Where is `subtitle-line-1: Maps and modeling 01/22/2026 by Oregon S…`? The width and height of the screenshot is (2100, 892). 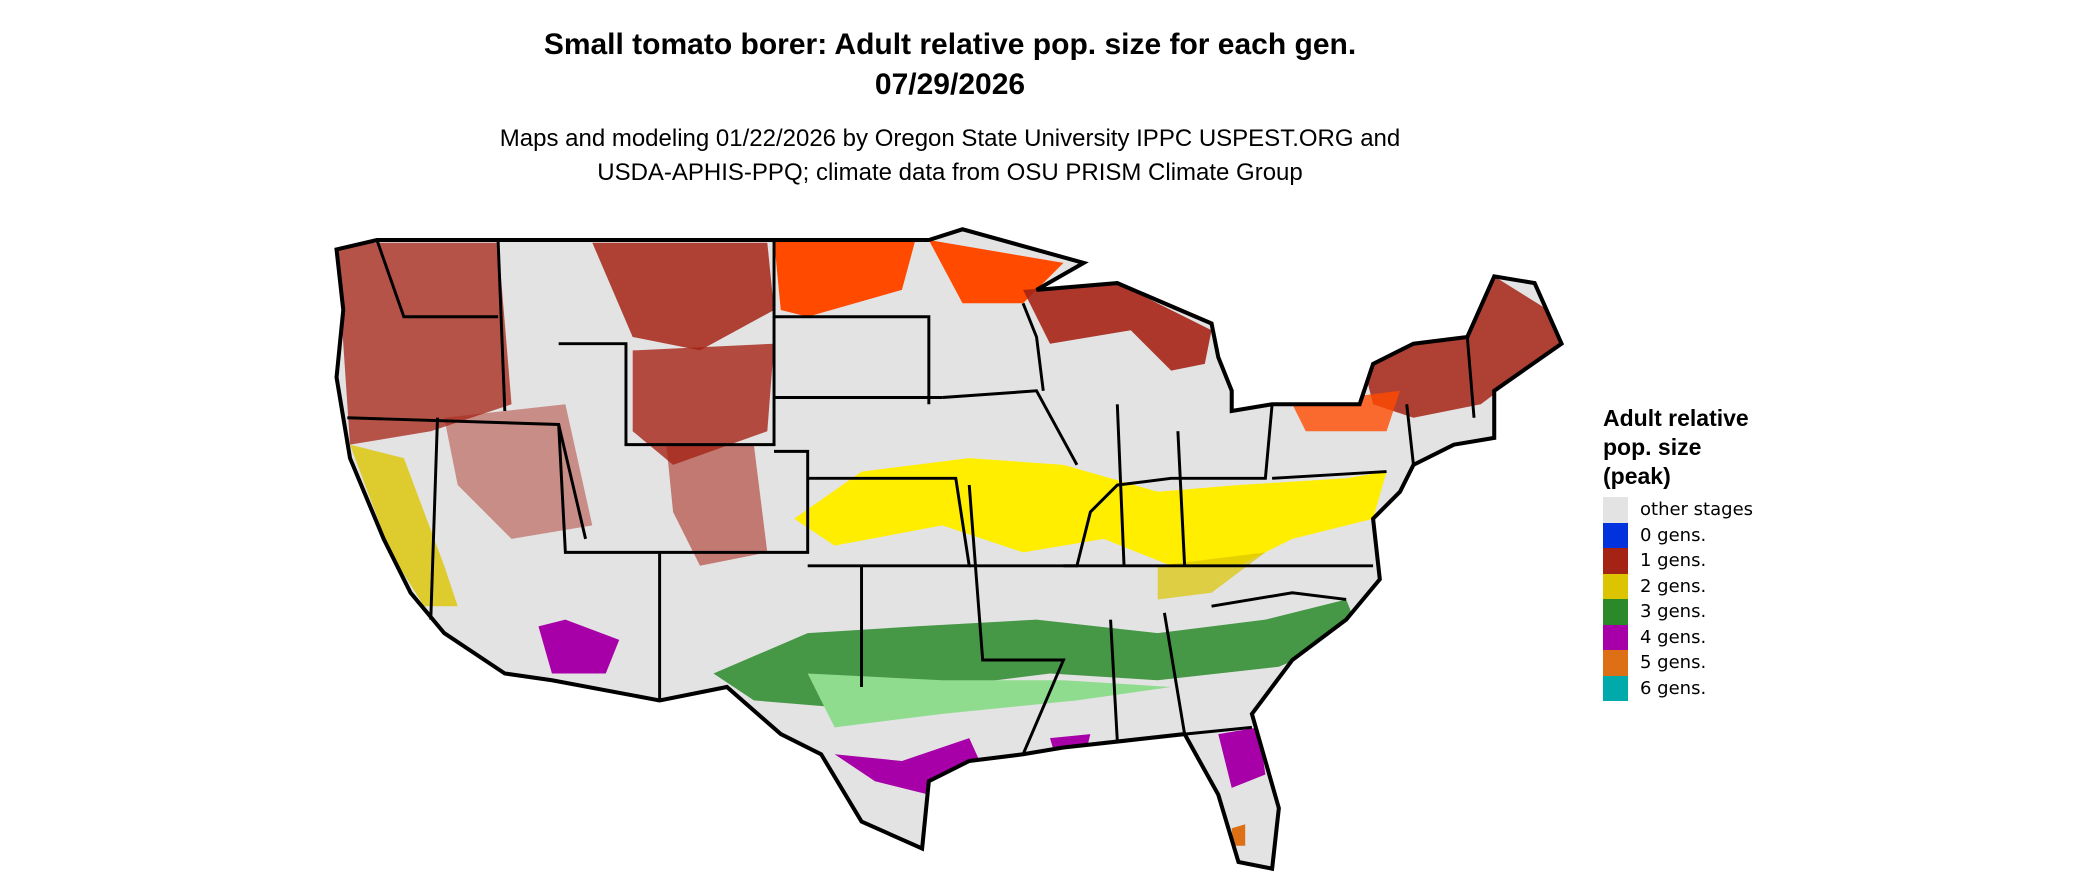 subtitle-line-1: Maps and modeling 01/22/2026 by Oregon S… is located at coordinates (950, 138).